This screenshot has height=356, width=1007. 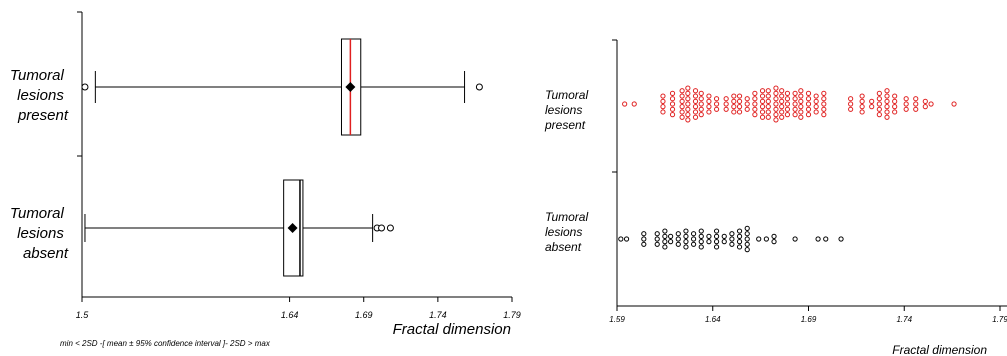 I want to click on left-present-line3: present, so click(x=43, y=115).